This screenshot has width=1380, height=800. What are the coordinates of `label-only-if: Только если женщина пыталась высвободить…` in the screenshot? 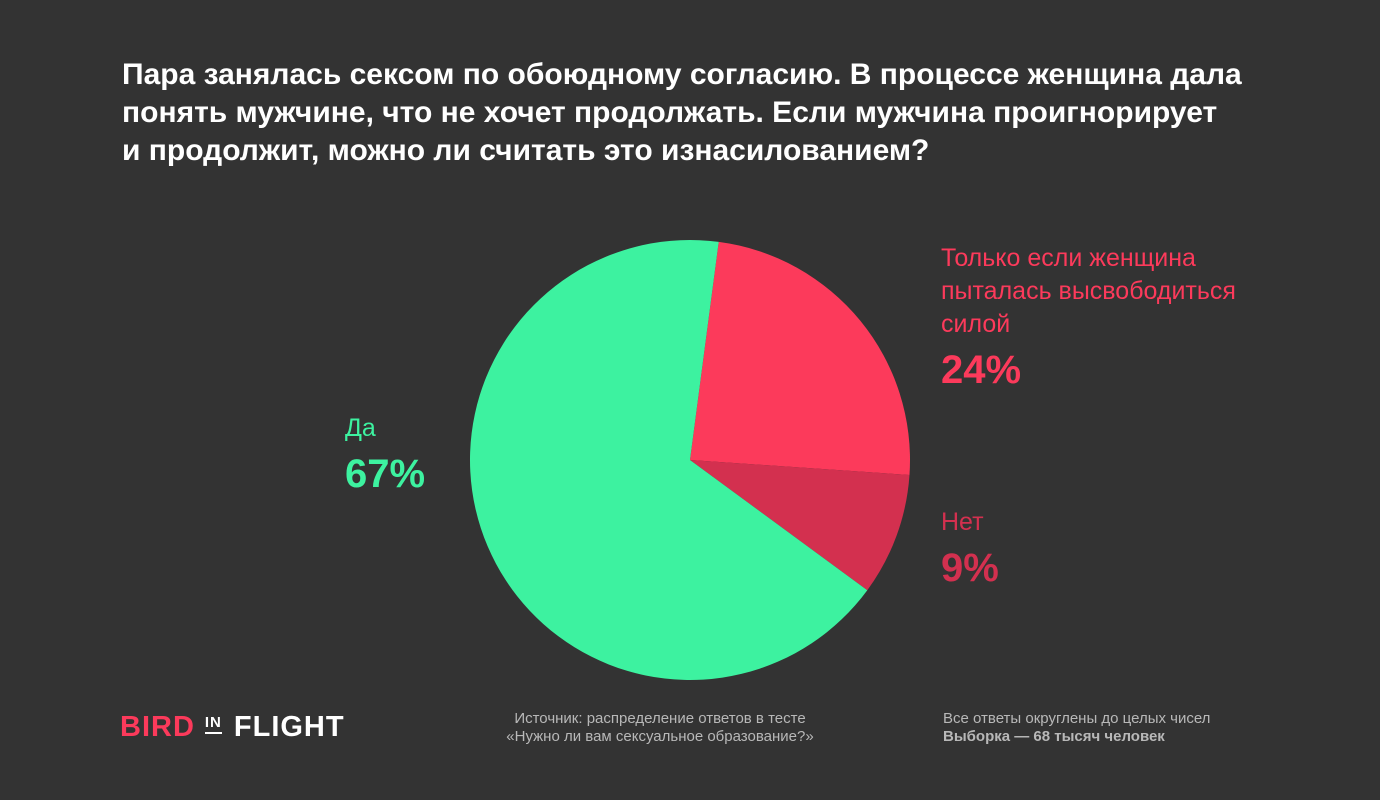 It's located at (1121, 317).